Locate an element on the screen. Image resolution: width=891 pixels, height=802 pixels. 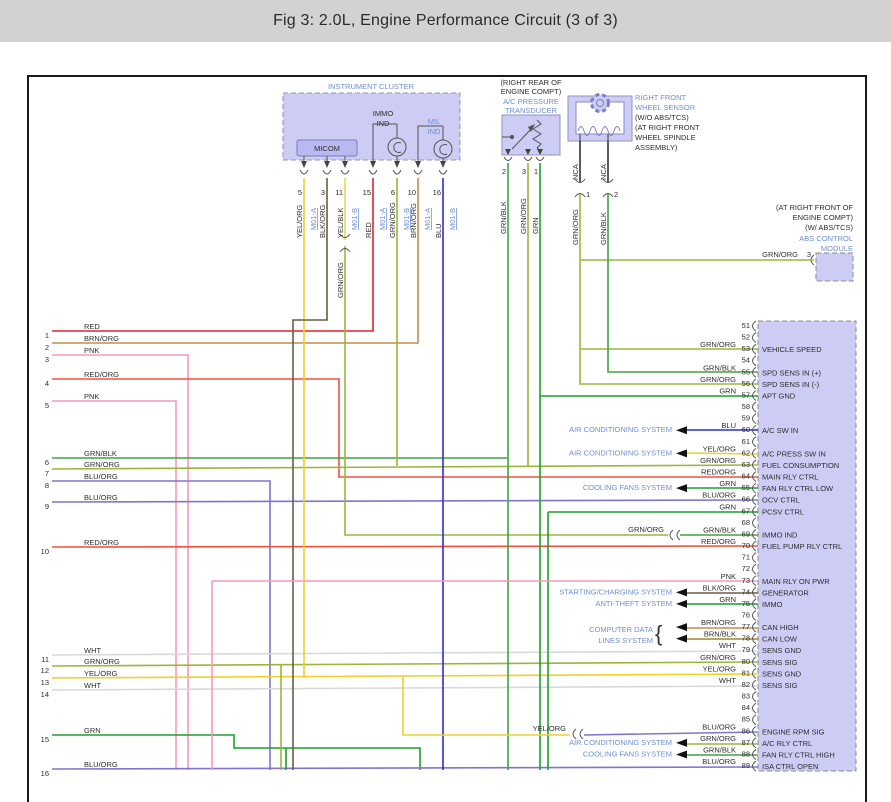
left-wire-number: 13 is located at coordinates (45, 682).